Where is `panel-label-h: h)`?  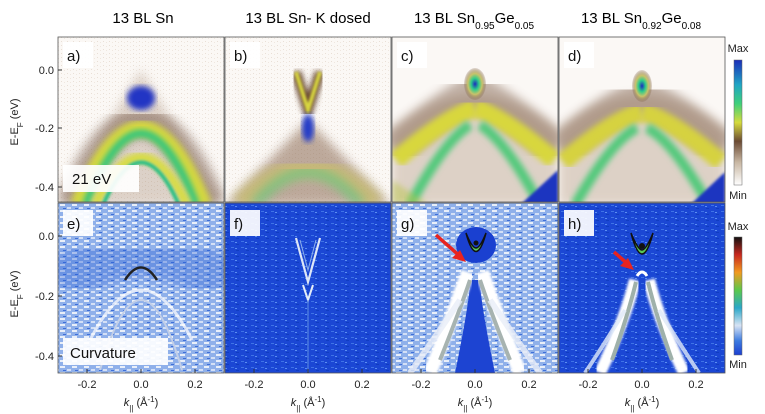 panel-label-h: h) is located at coordinates (579, 223).